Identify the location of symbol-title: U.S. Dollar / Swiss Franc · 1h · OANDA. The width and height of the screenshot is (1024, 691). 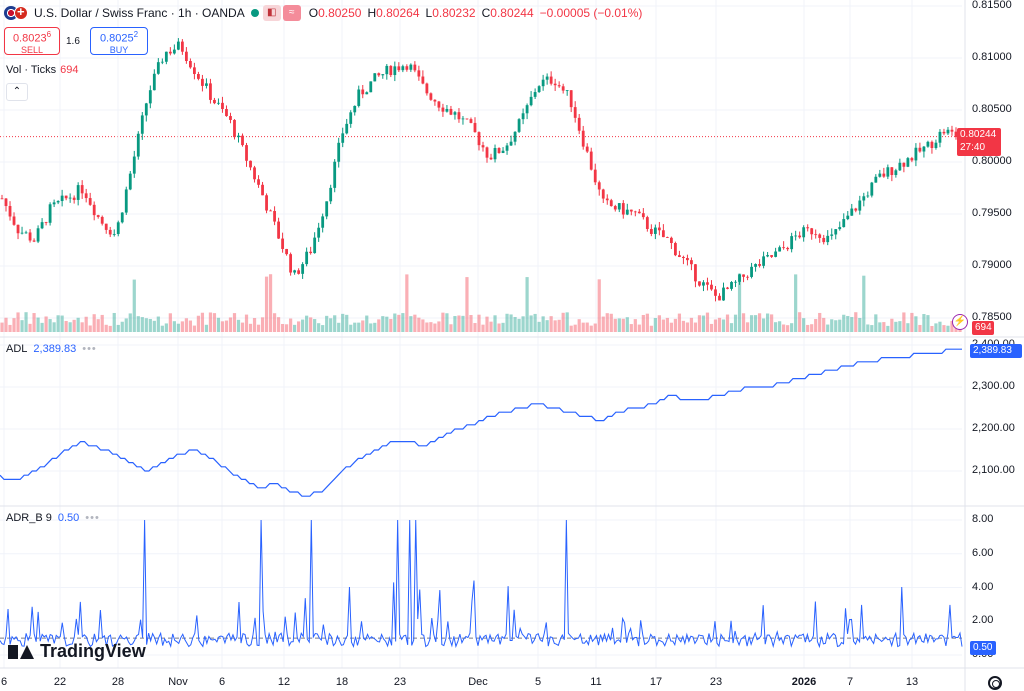
(139, 13).